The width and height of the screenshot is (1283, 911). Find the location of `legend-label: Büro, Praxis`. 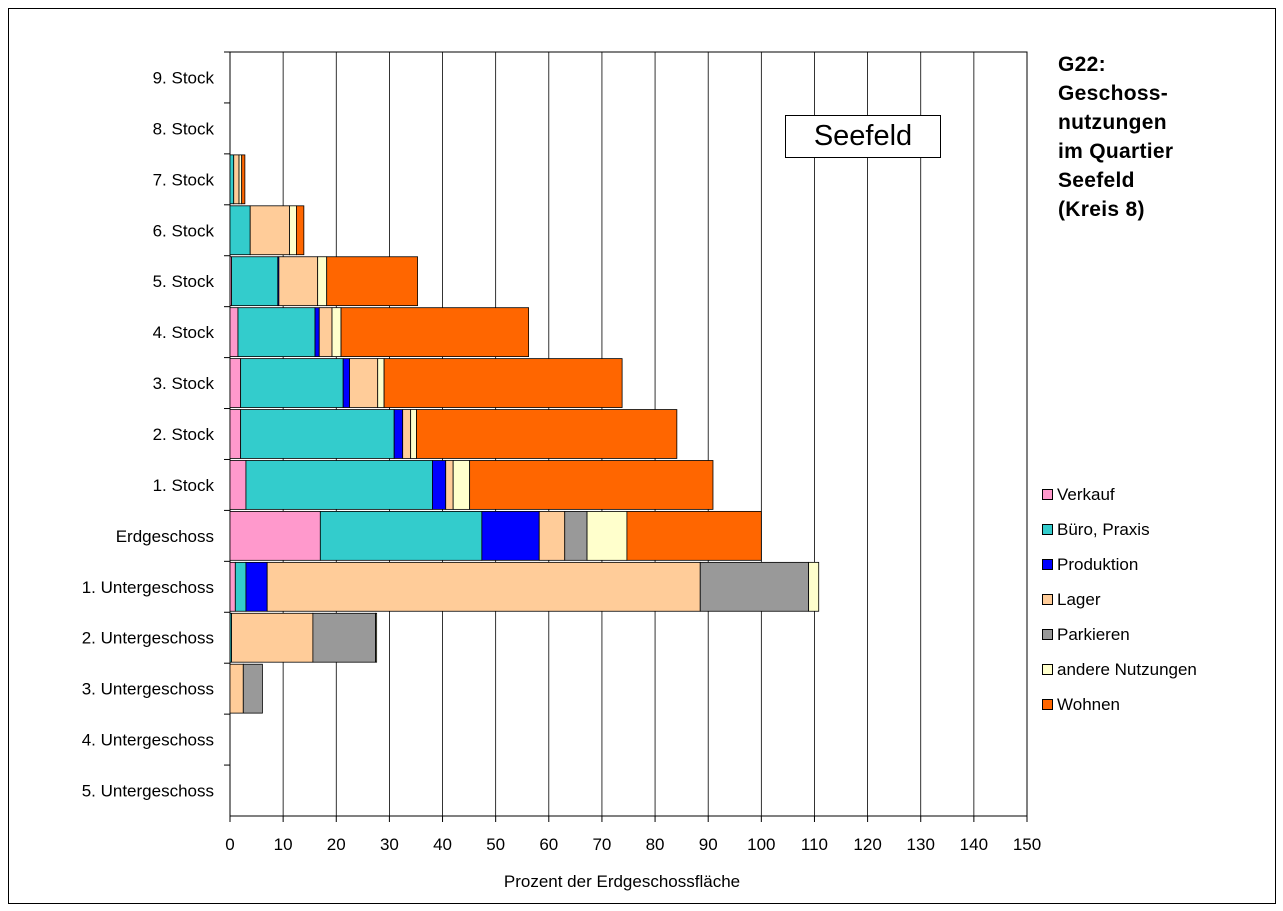

legend-label: Büro, Praxis is located at coordinates (1103, 529).